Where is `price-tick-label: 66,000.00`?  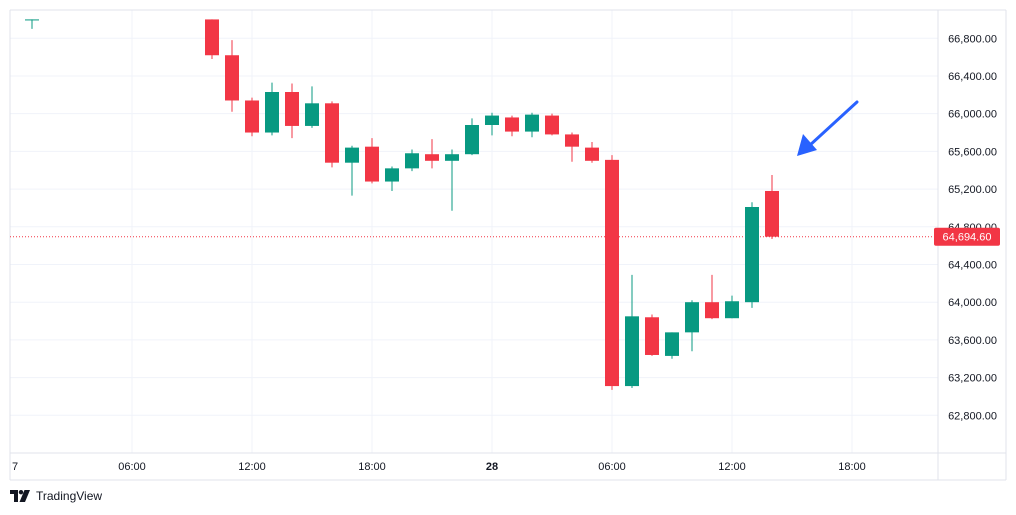 price-tick-label: 66,000.00 is located at coordinates (972, 115).